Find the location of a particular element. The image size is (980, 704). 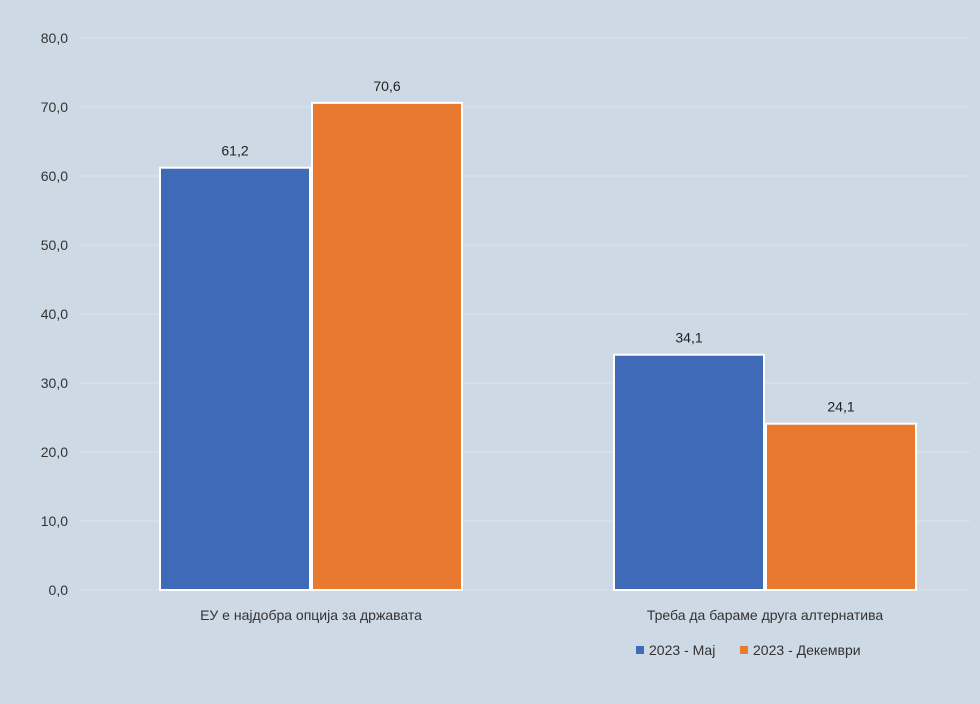

x-category-label: Треба да бараме друга алтернатива is located at coordinates (765, 615).